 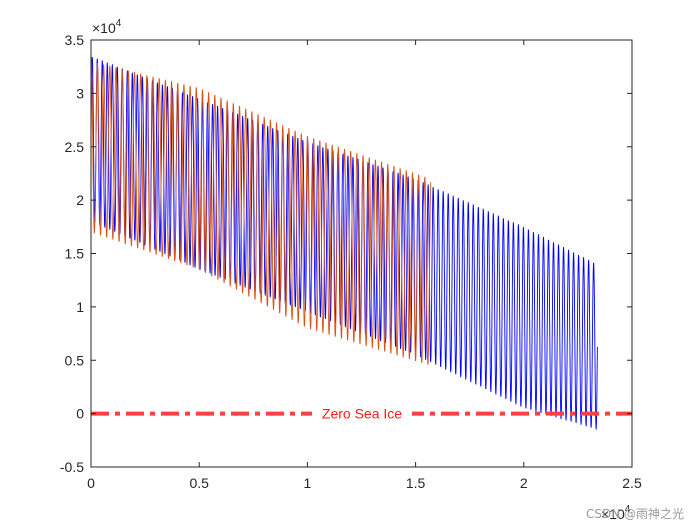 I want to click on watermark: CSDN @雨神之光, so click(x=635, y=514).